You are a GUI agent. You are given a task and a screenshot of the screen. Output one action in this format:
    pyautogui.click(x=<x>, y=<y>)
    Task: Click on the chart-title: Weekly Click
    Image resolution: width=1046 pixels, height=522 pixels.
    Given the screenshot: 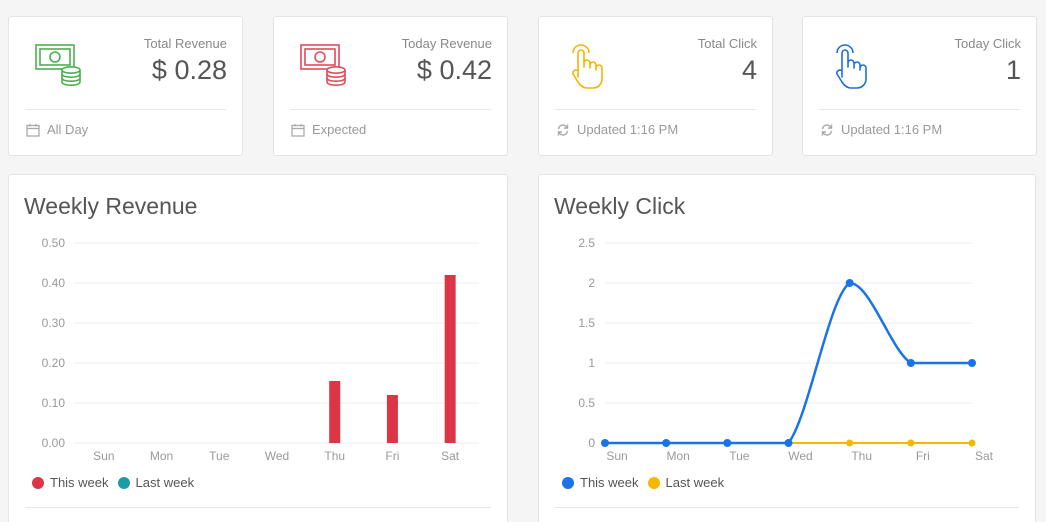 What is the action you would take?
    pyautogui.click(x=620, y=206)
    